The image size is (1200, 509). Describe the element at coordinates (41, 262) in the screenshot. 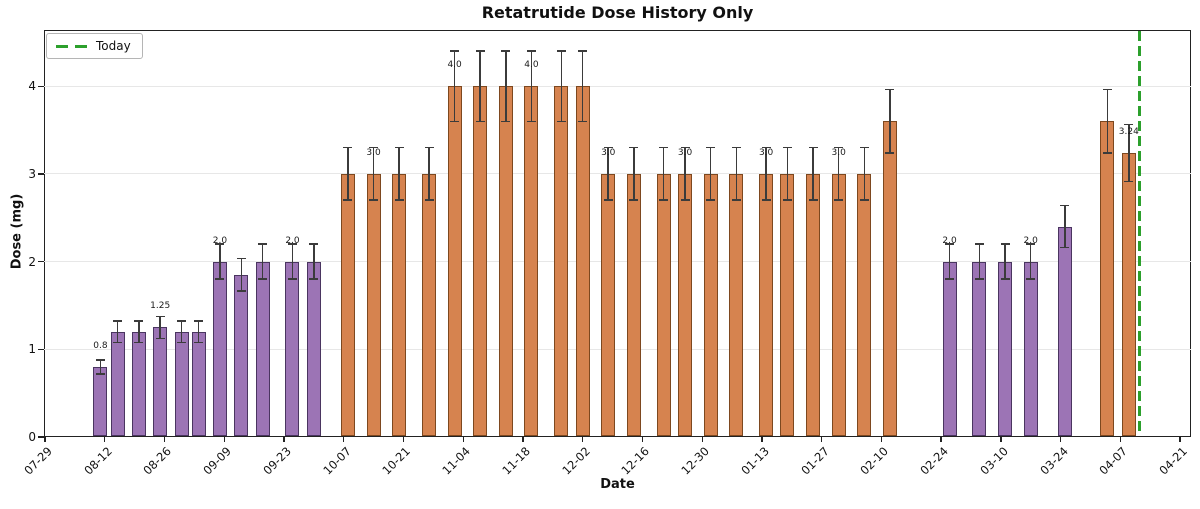

I see `y-tick-mark` at that location.